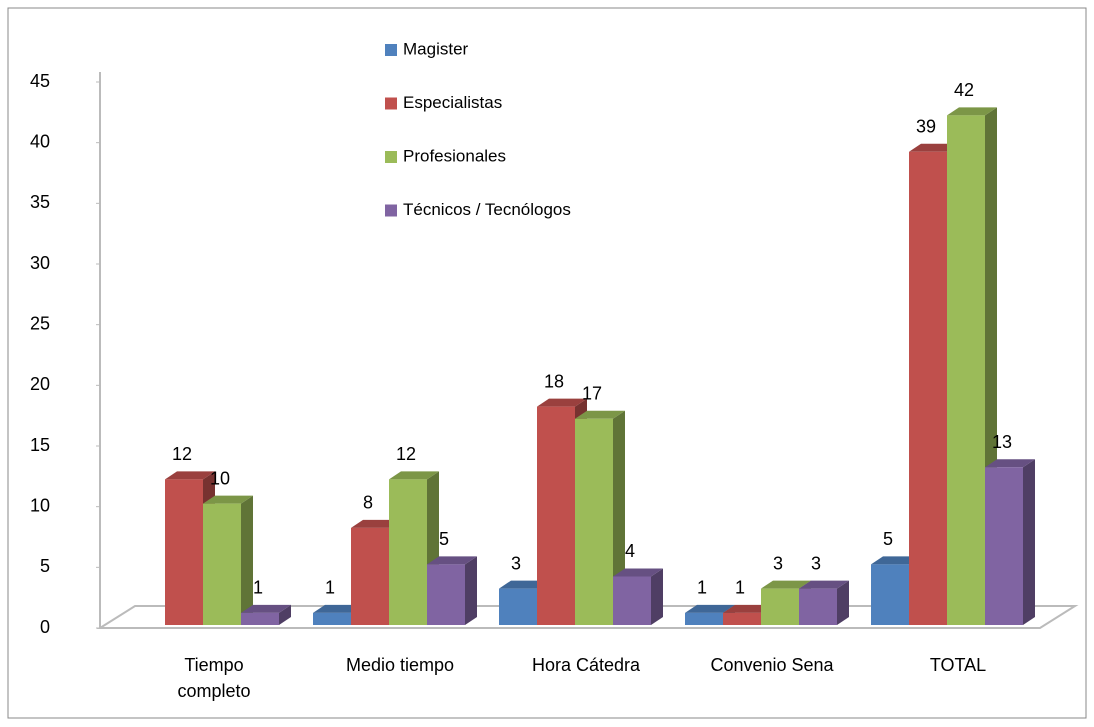 The width and height of the screenshot is (1094, 727). I want to click on floor, so click(587, 617).